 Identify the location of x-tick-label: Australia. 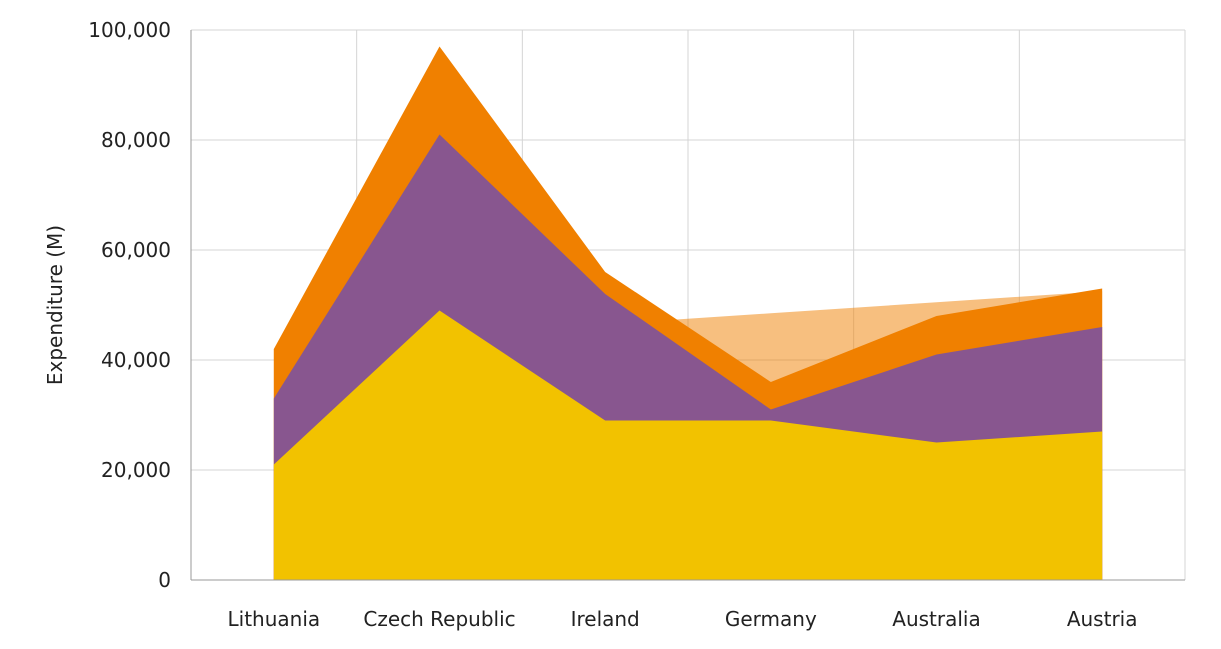
(936, 619).